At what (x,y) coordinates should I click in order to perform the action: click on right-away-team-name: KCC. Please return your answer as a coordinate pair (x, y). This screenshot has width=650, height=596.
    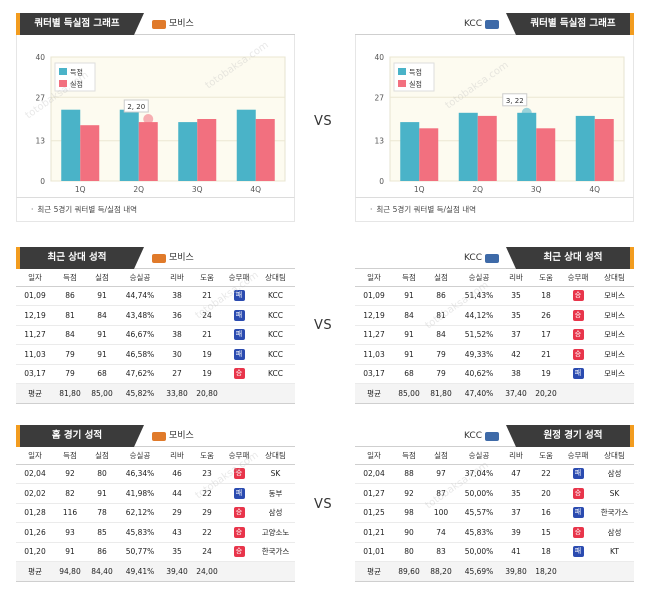
    Looking at the image, I should click on (473, 436).